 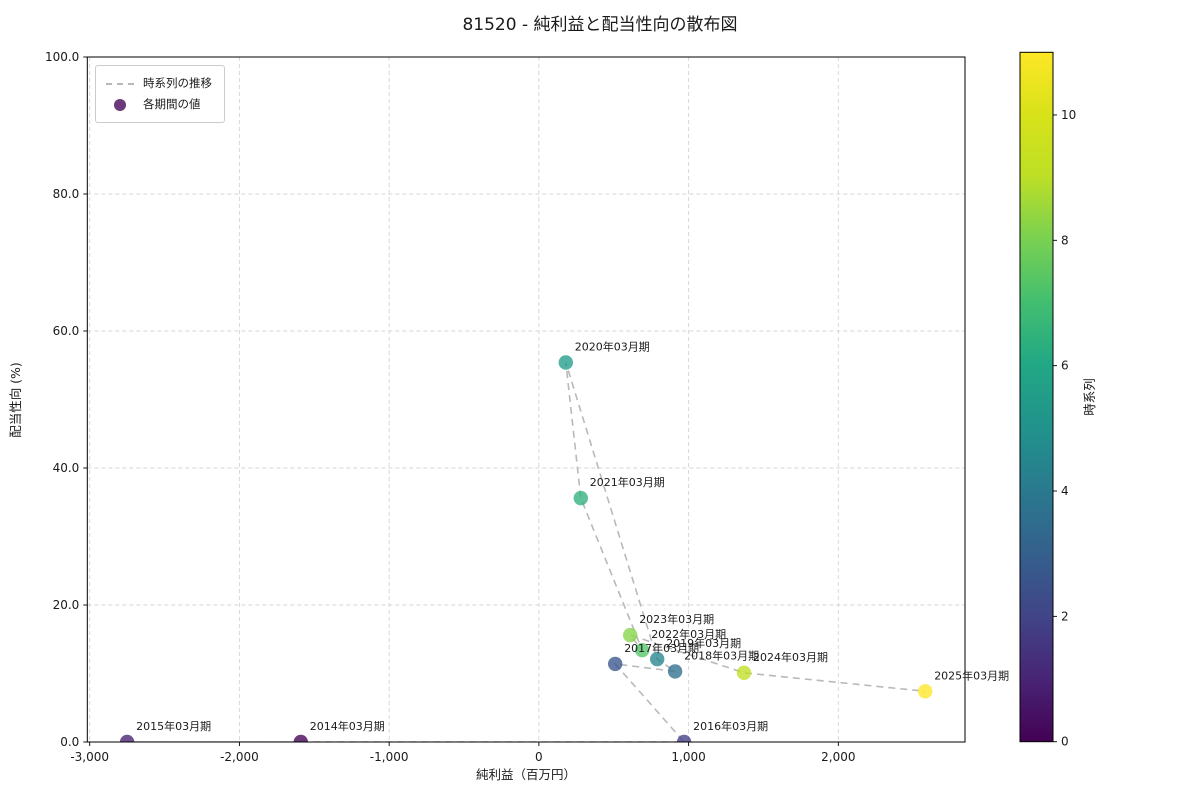 I want to click on x-tick-label: 1,000, so click(x=688, y=757).